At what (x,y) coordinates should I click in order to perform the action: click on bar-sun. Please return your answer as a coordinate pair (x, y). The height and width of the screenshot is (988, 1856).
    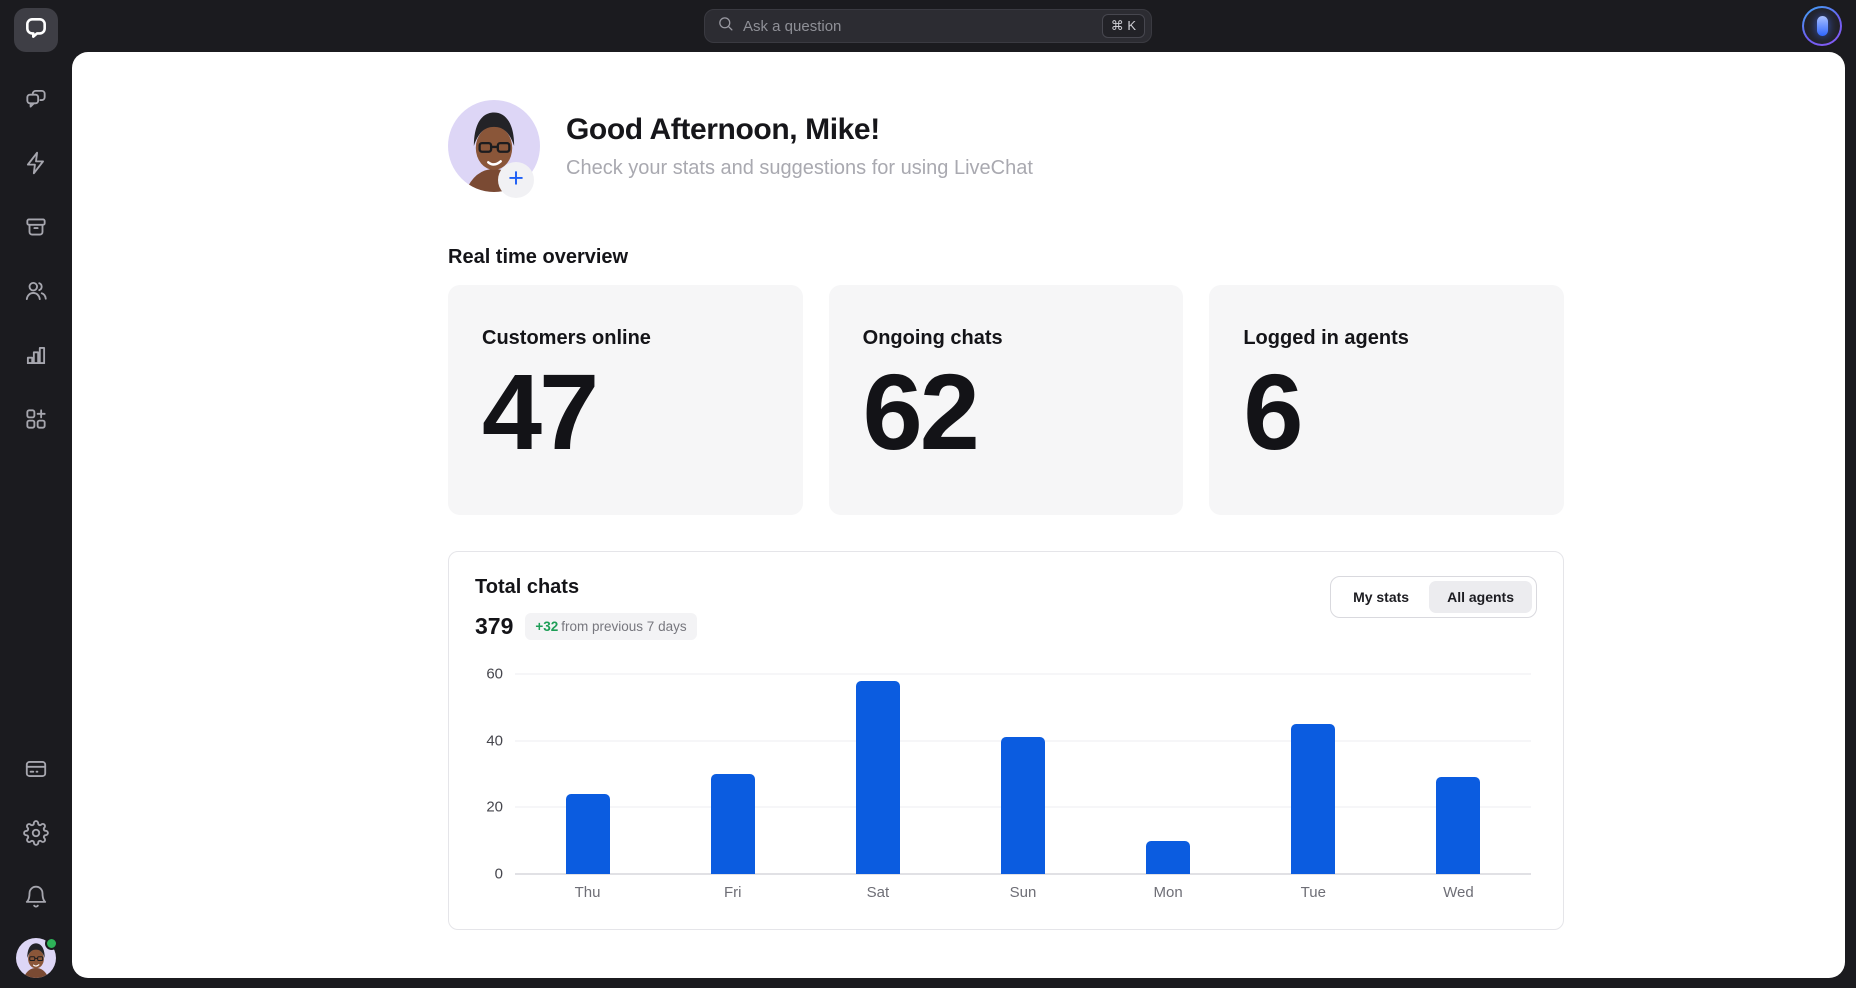
    Looking at the image, I should click on (1022, 805).